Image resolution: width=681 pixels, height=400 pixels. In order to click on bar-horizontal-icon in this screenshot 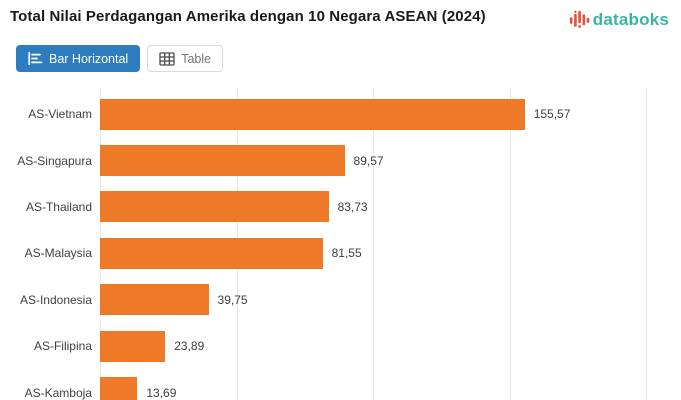, I will do `click(35, 58)`.